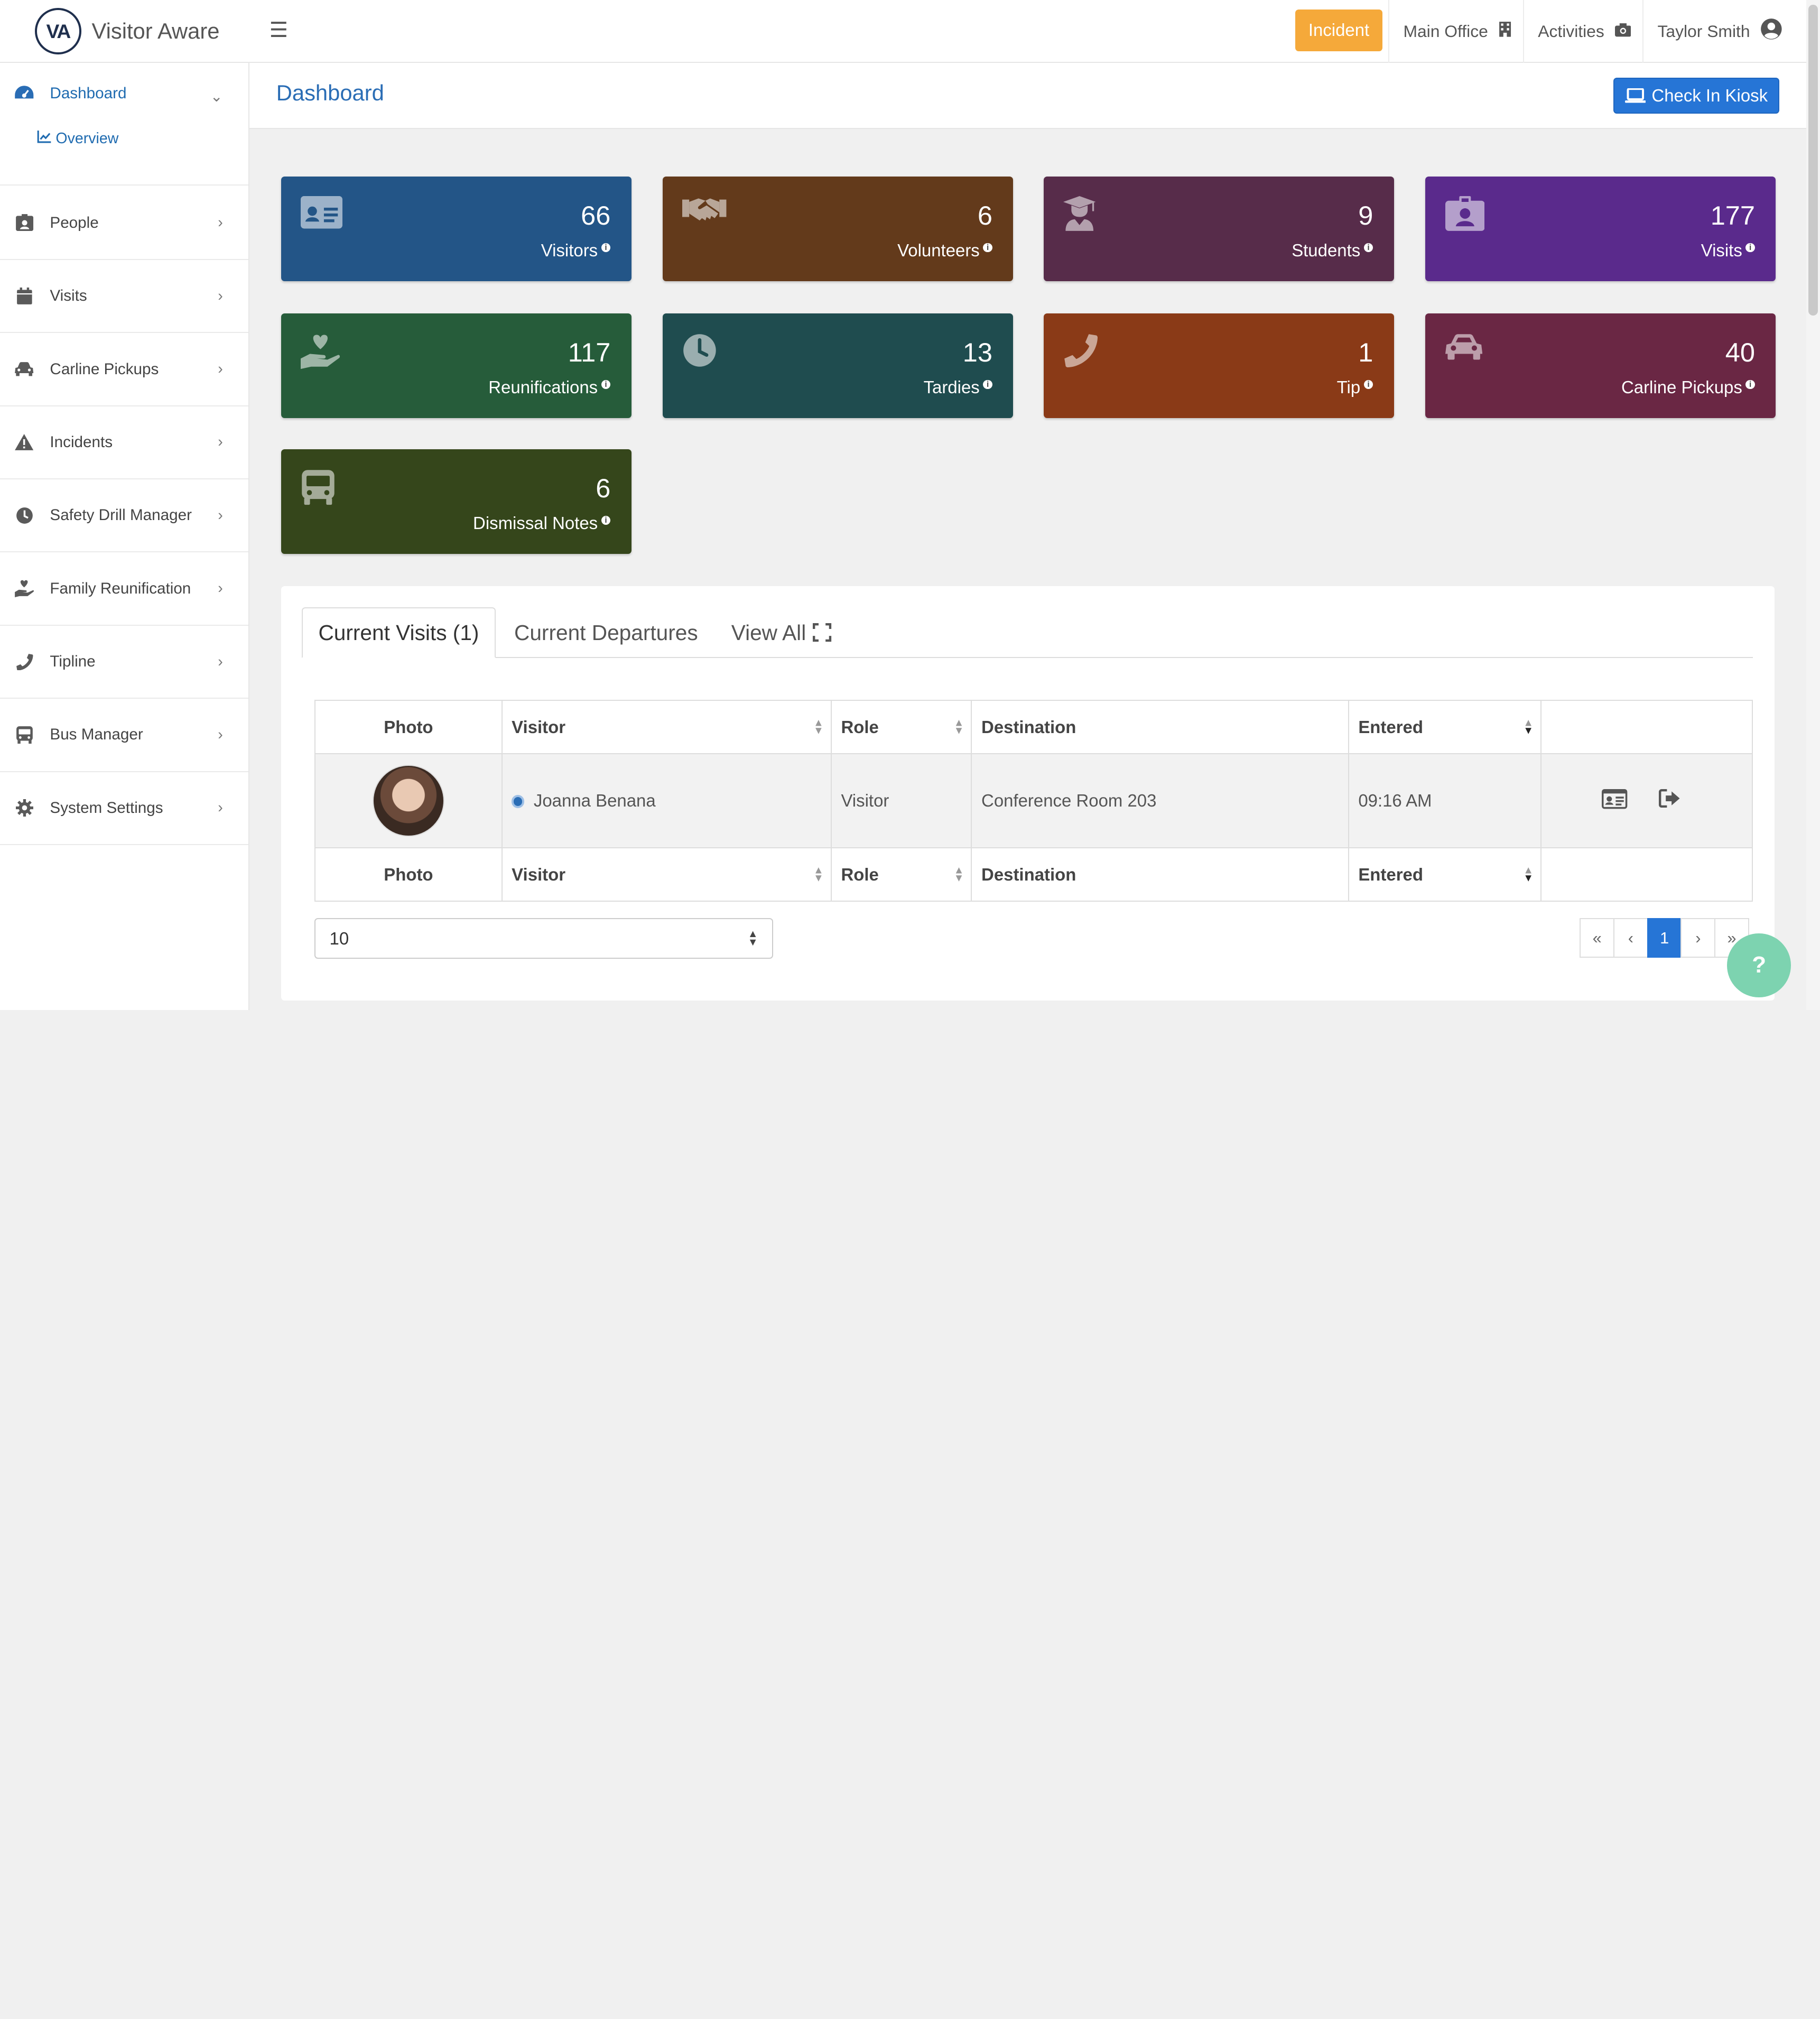 This screenshot has height=2019, width=1820. What do you see at coordinates (666, 874) in the screenshot?
I see `column-footer-visitor: Visitor ▲ ▼` at bounding box center [666, 874].